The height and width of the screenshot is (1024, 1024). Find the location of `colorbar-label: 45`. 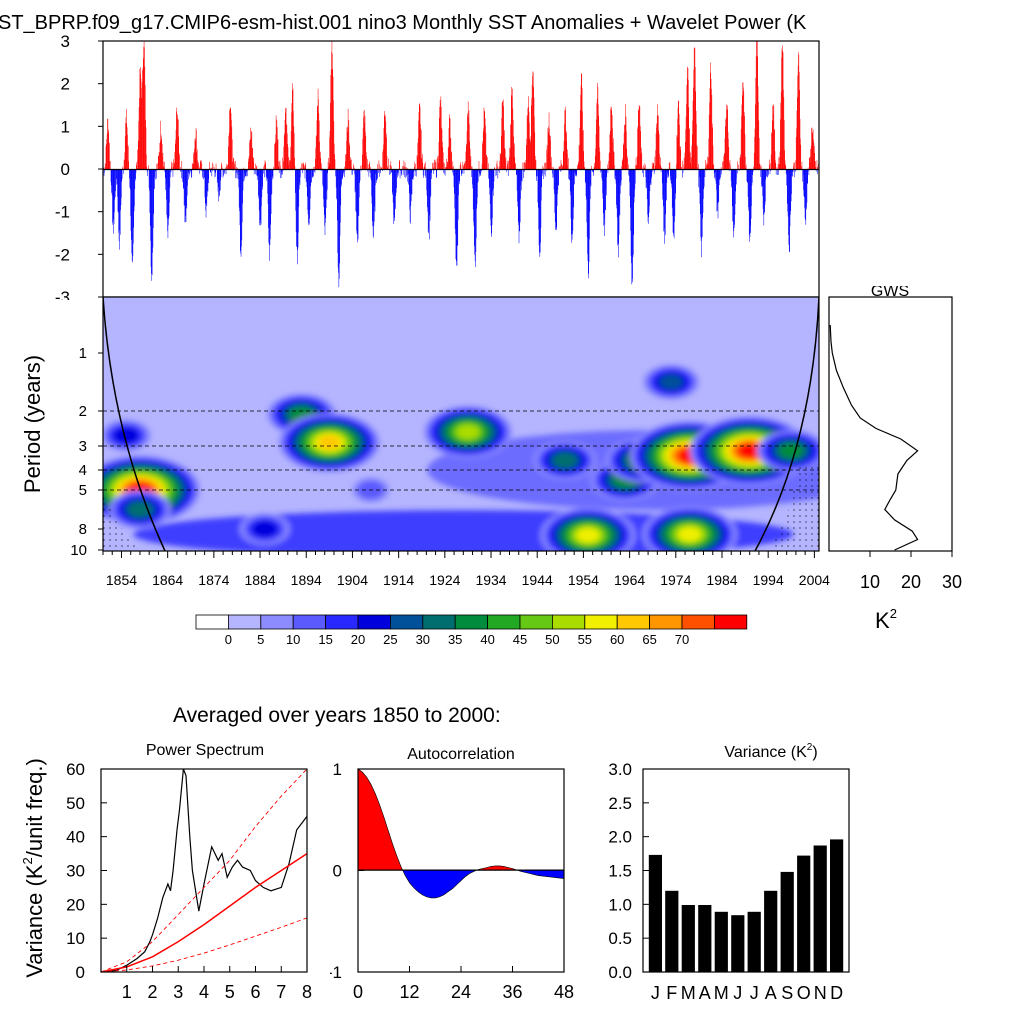

colorbar-label: 45 is located at coordinates (520, 639).